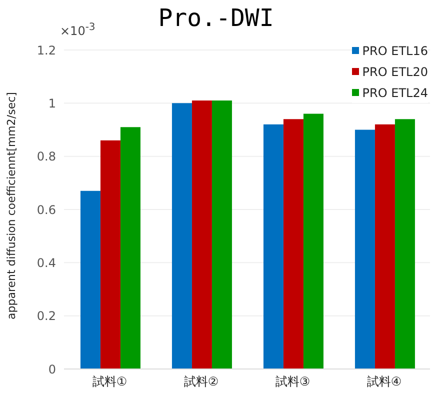  Describe the element at coordinates (46, 209) in the screenshot. I see `y-tick-label: 0.6` at that location.